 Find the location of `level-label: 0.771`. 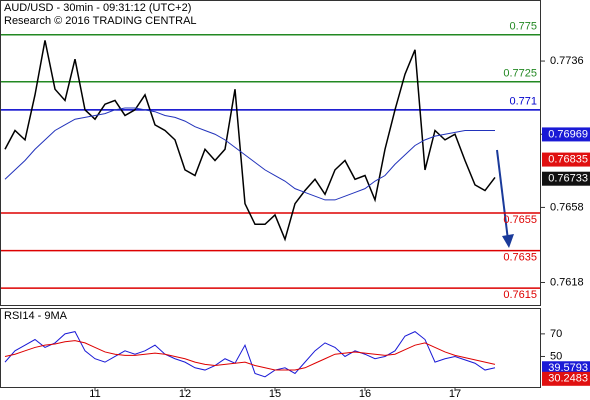

level-label: 0.771 is located at coordinates (523, 102).